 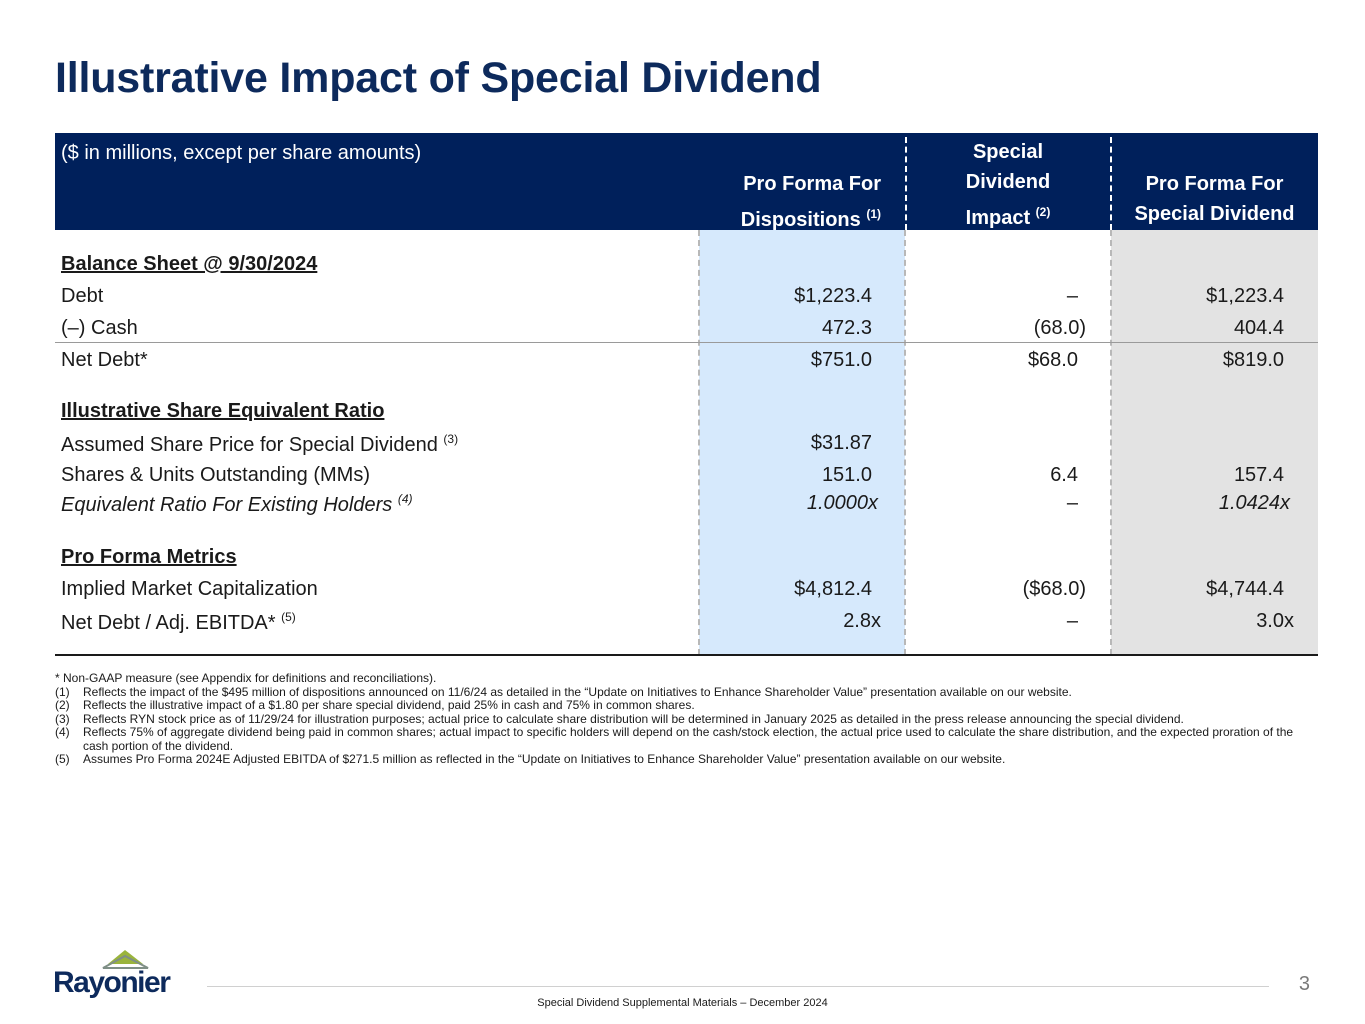 What do you see at coordinates (112, 982) in the screenshot?
I see `logo-wordmark: Rayonier` at bounding box center [112, 982].